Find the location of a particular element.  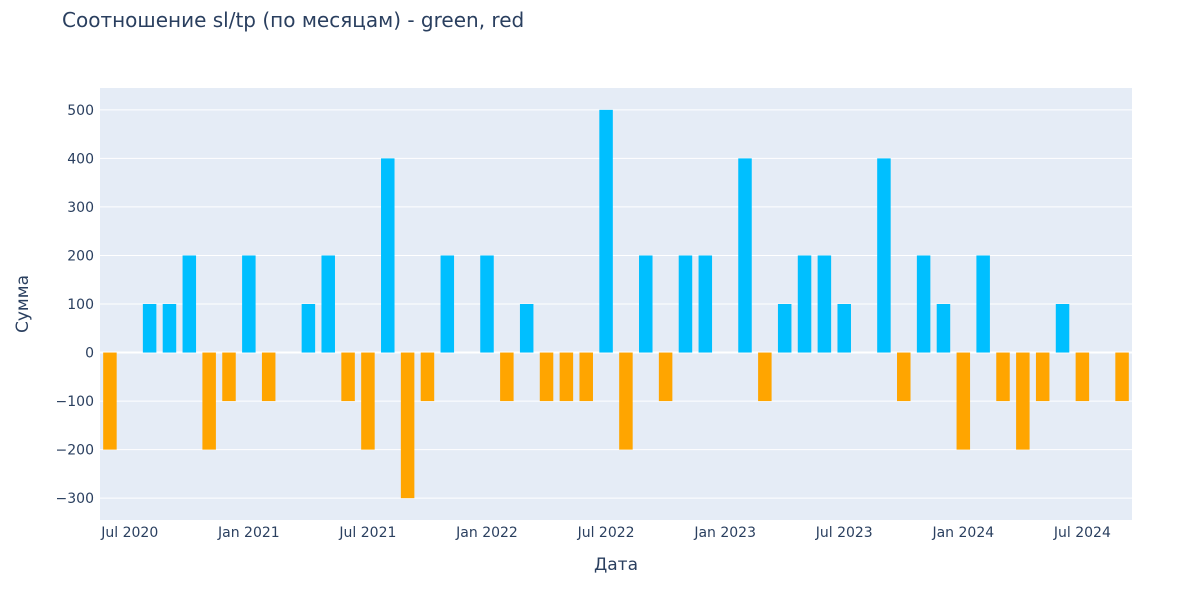

y-tick-label: −100 is located at coordinates (75, 402).